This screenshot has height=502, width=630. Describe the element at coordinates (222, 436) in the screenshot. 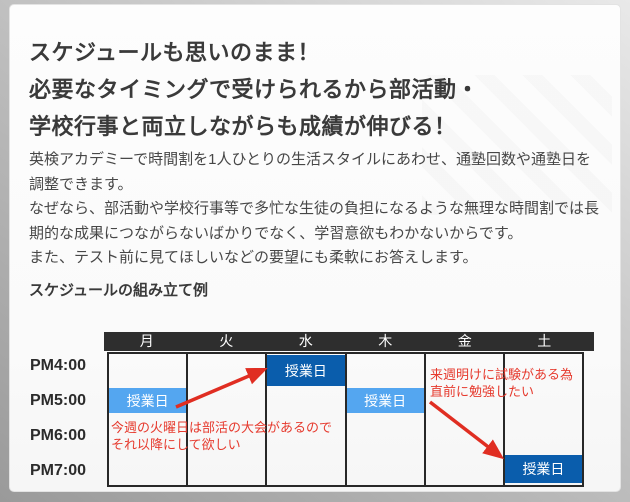

I see `schedule-note: 今週の火曜日は部活の大会があるので それ以降にして欲しい` at that location.